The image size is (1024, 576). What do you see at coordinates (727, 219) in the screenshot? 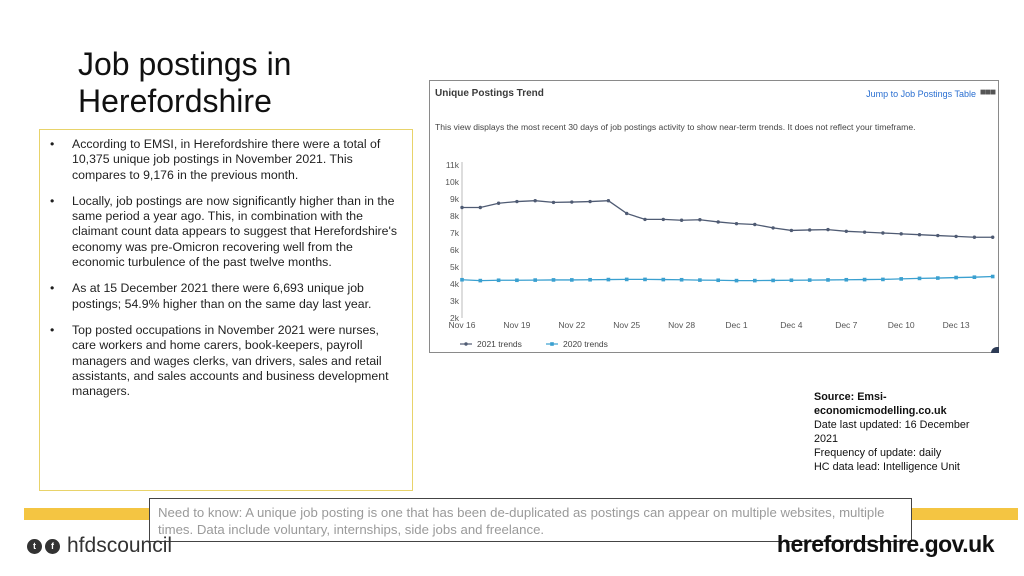
I see `series-line-2021` at bounding box center [727, 219].